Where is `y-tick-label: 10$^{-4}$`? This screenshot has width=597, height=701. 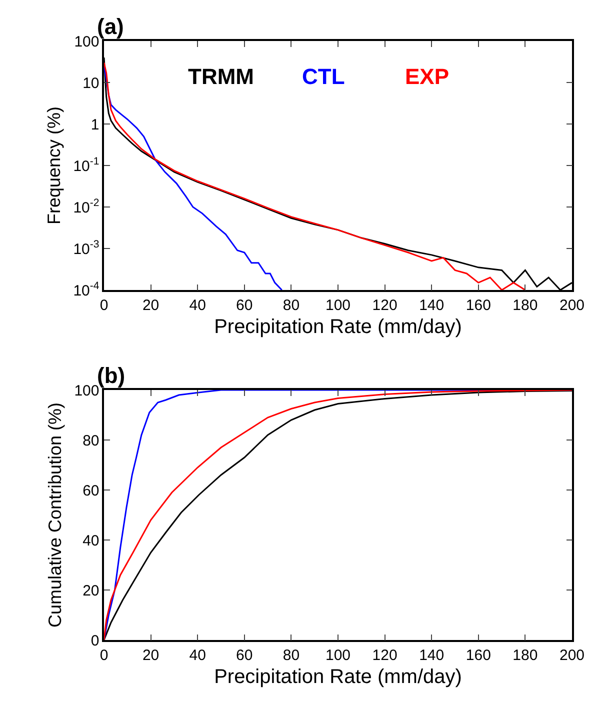 y-tick-label: 10$^{-4}$ is located at coordinates (86, 290).